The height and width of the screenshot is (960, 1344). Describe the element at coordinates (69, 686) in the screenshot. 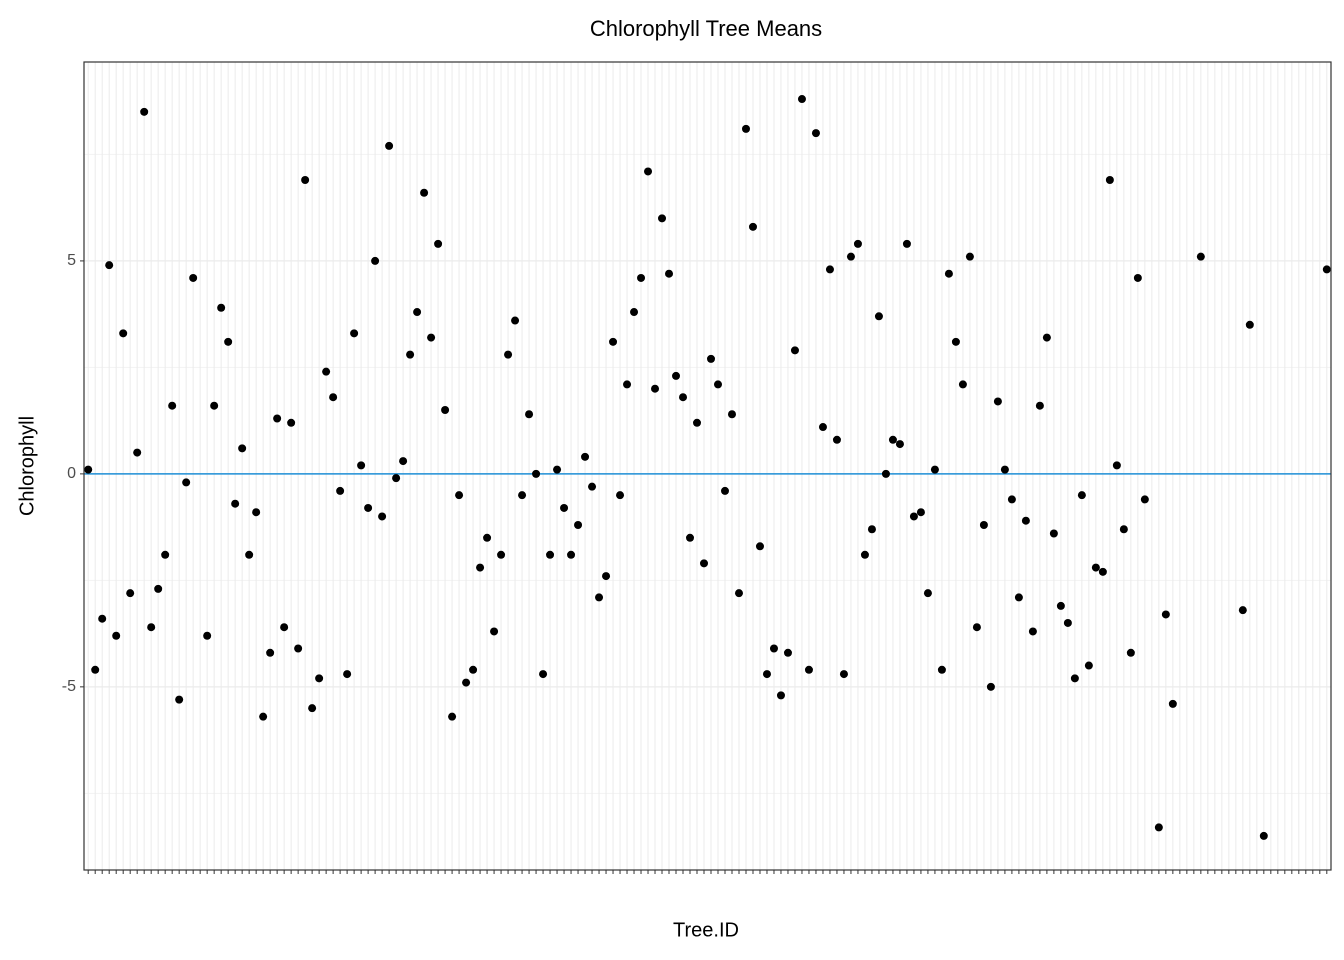

I see `y-tick-label: -5` at that location.